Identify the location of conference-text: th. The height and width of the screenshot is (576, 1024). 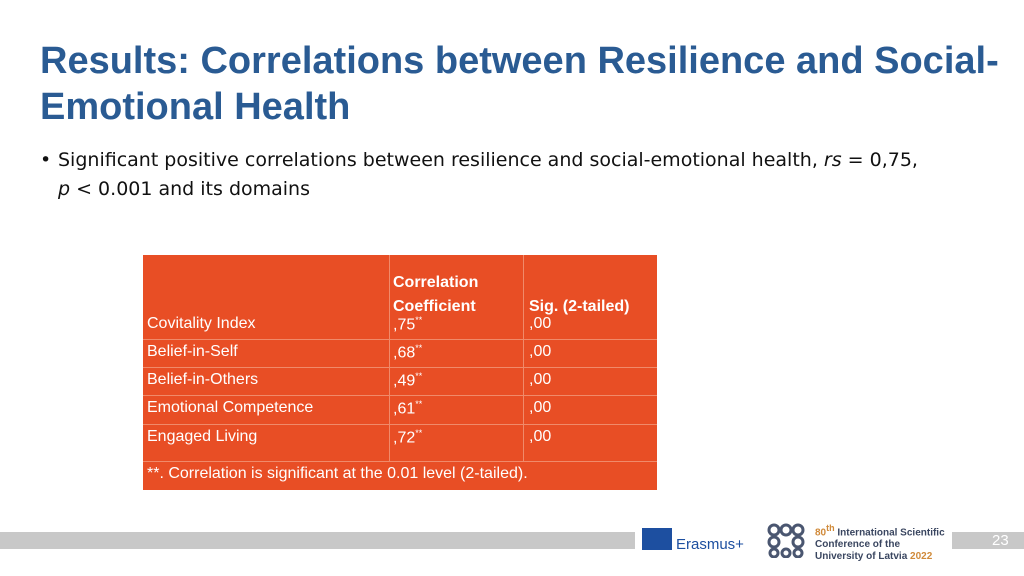
(830, 528).